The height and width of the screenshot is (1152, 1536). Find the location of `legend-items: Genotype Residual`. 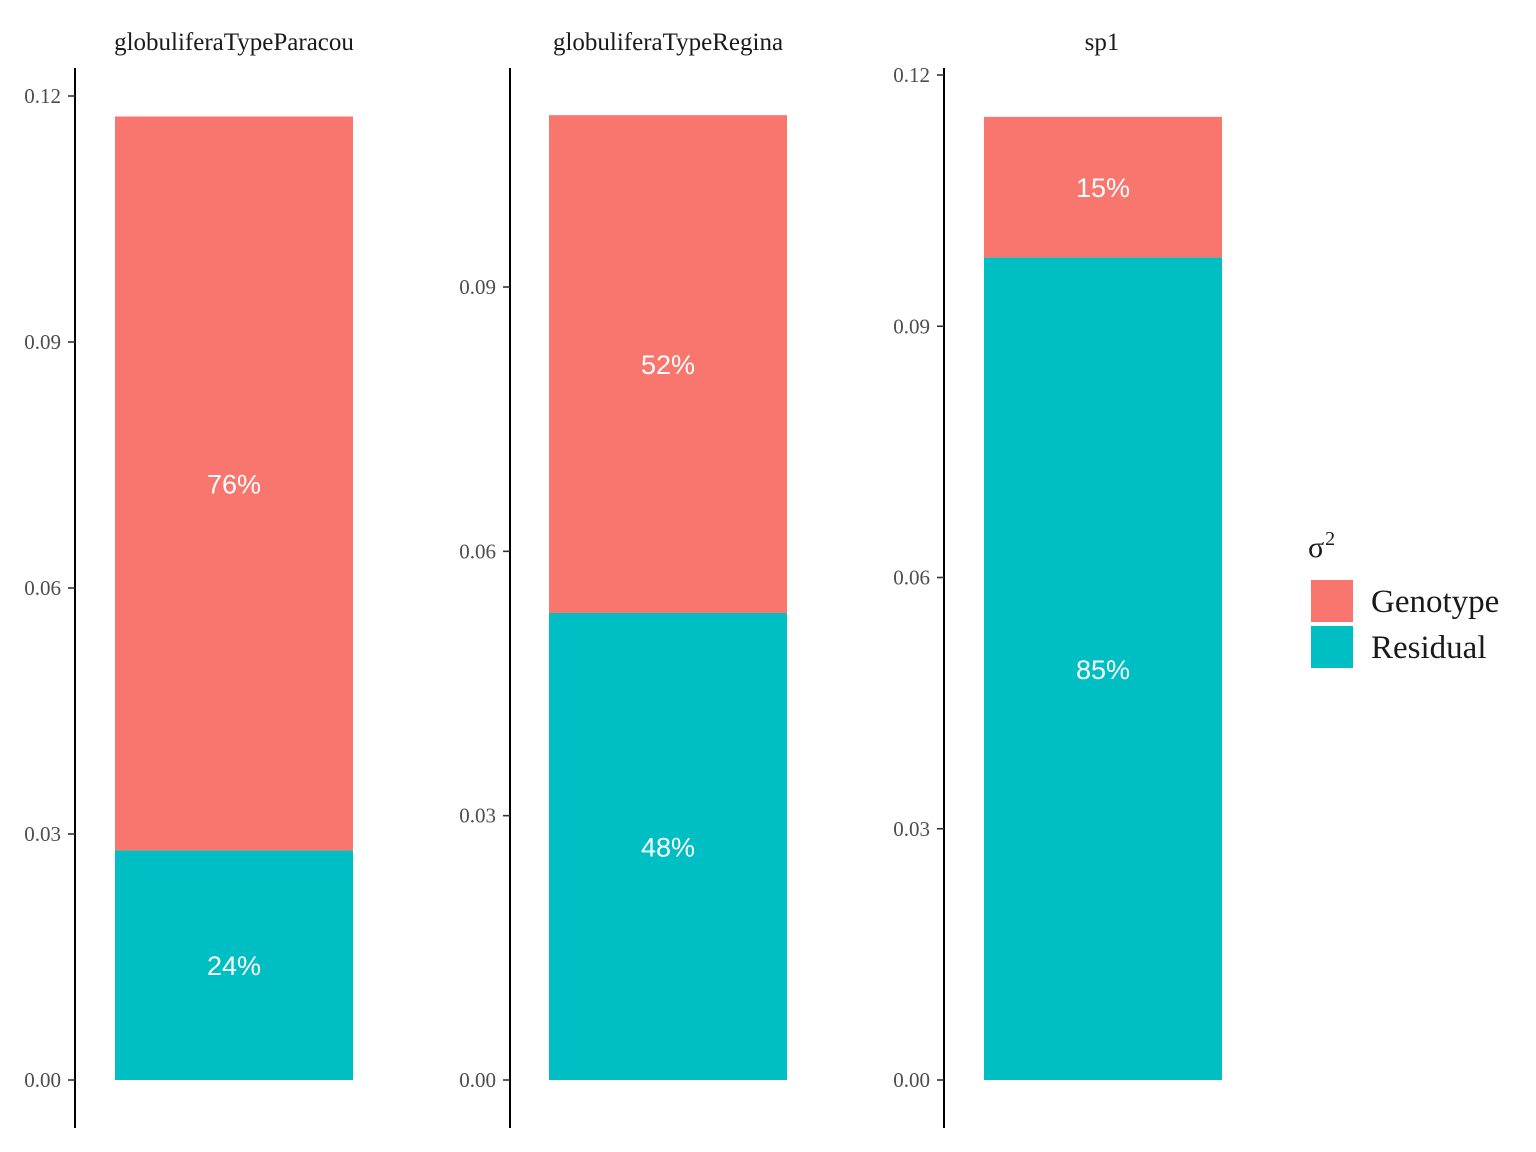

legend-items: Genotype Residual is located at coordinates (1405, 624).